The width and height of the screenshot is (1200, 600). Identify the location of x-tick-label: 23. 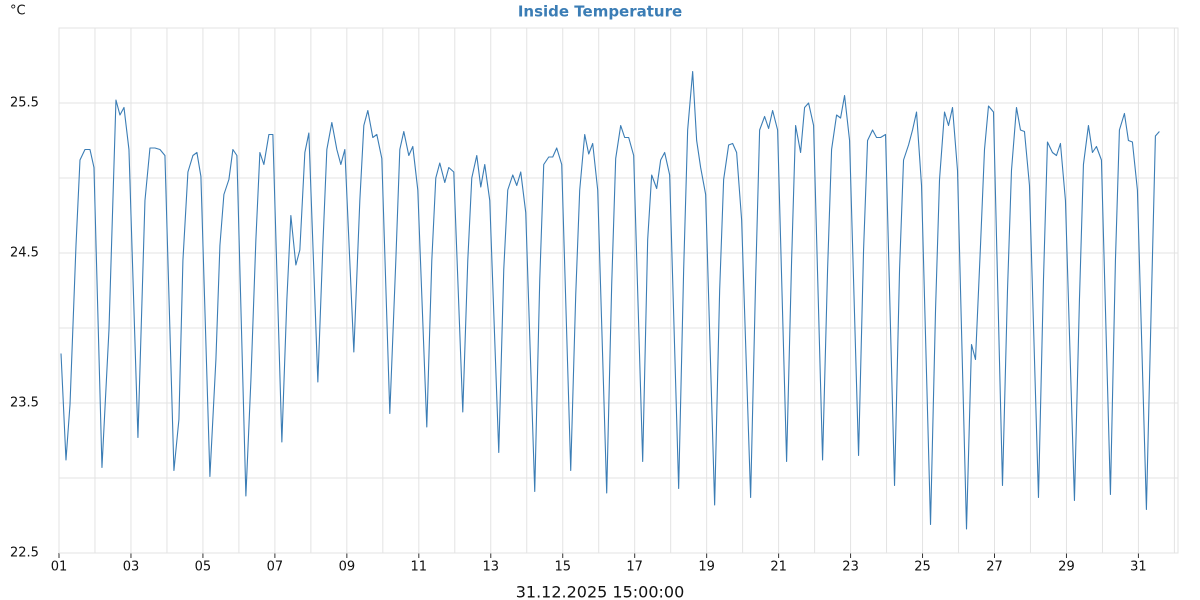
(850, 567).